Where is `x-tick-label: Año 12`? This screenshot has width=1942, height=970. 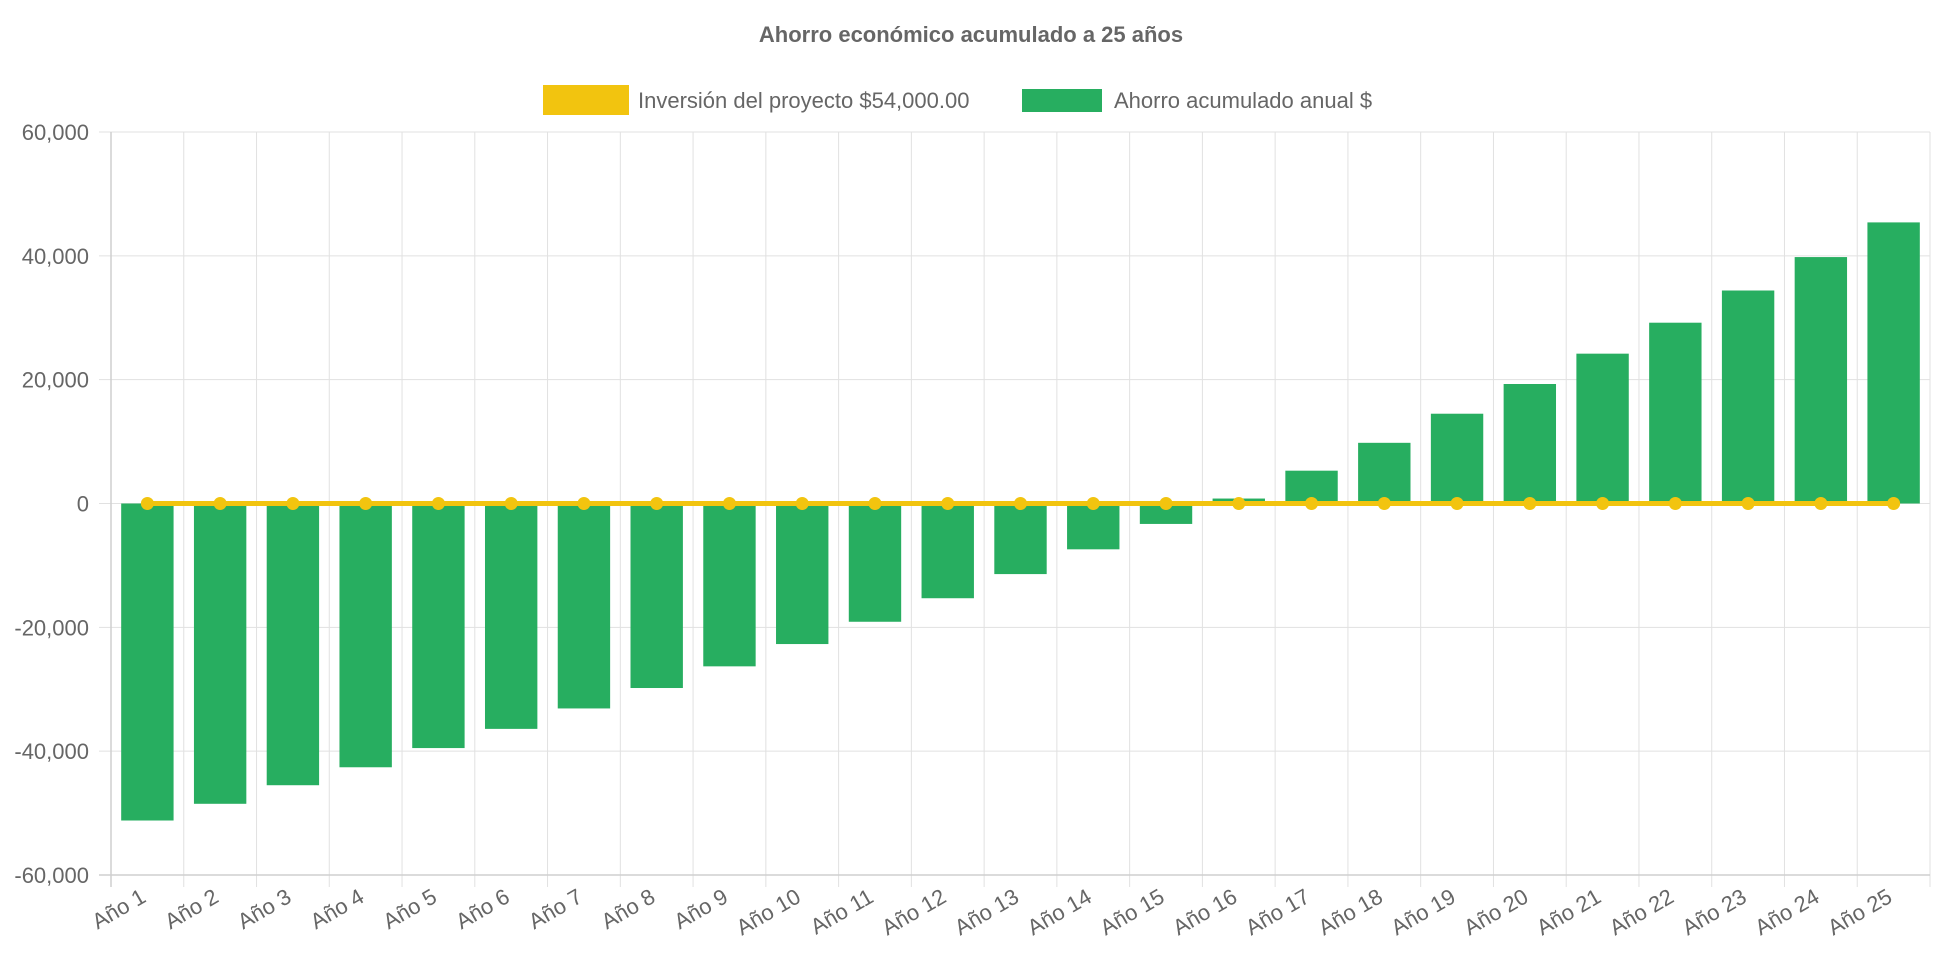 x-tick-label: Año 12 is located at coordinates (913, 912).